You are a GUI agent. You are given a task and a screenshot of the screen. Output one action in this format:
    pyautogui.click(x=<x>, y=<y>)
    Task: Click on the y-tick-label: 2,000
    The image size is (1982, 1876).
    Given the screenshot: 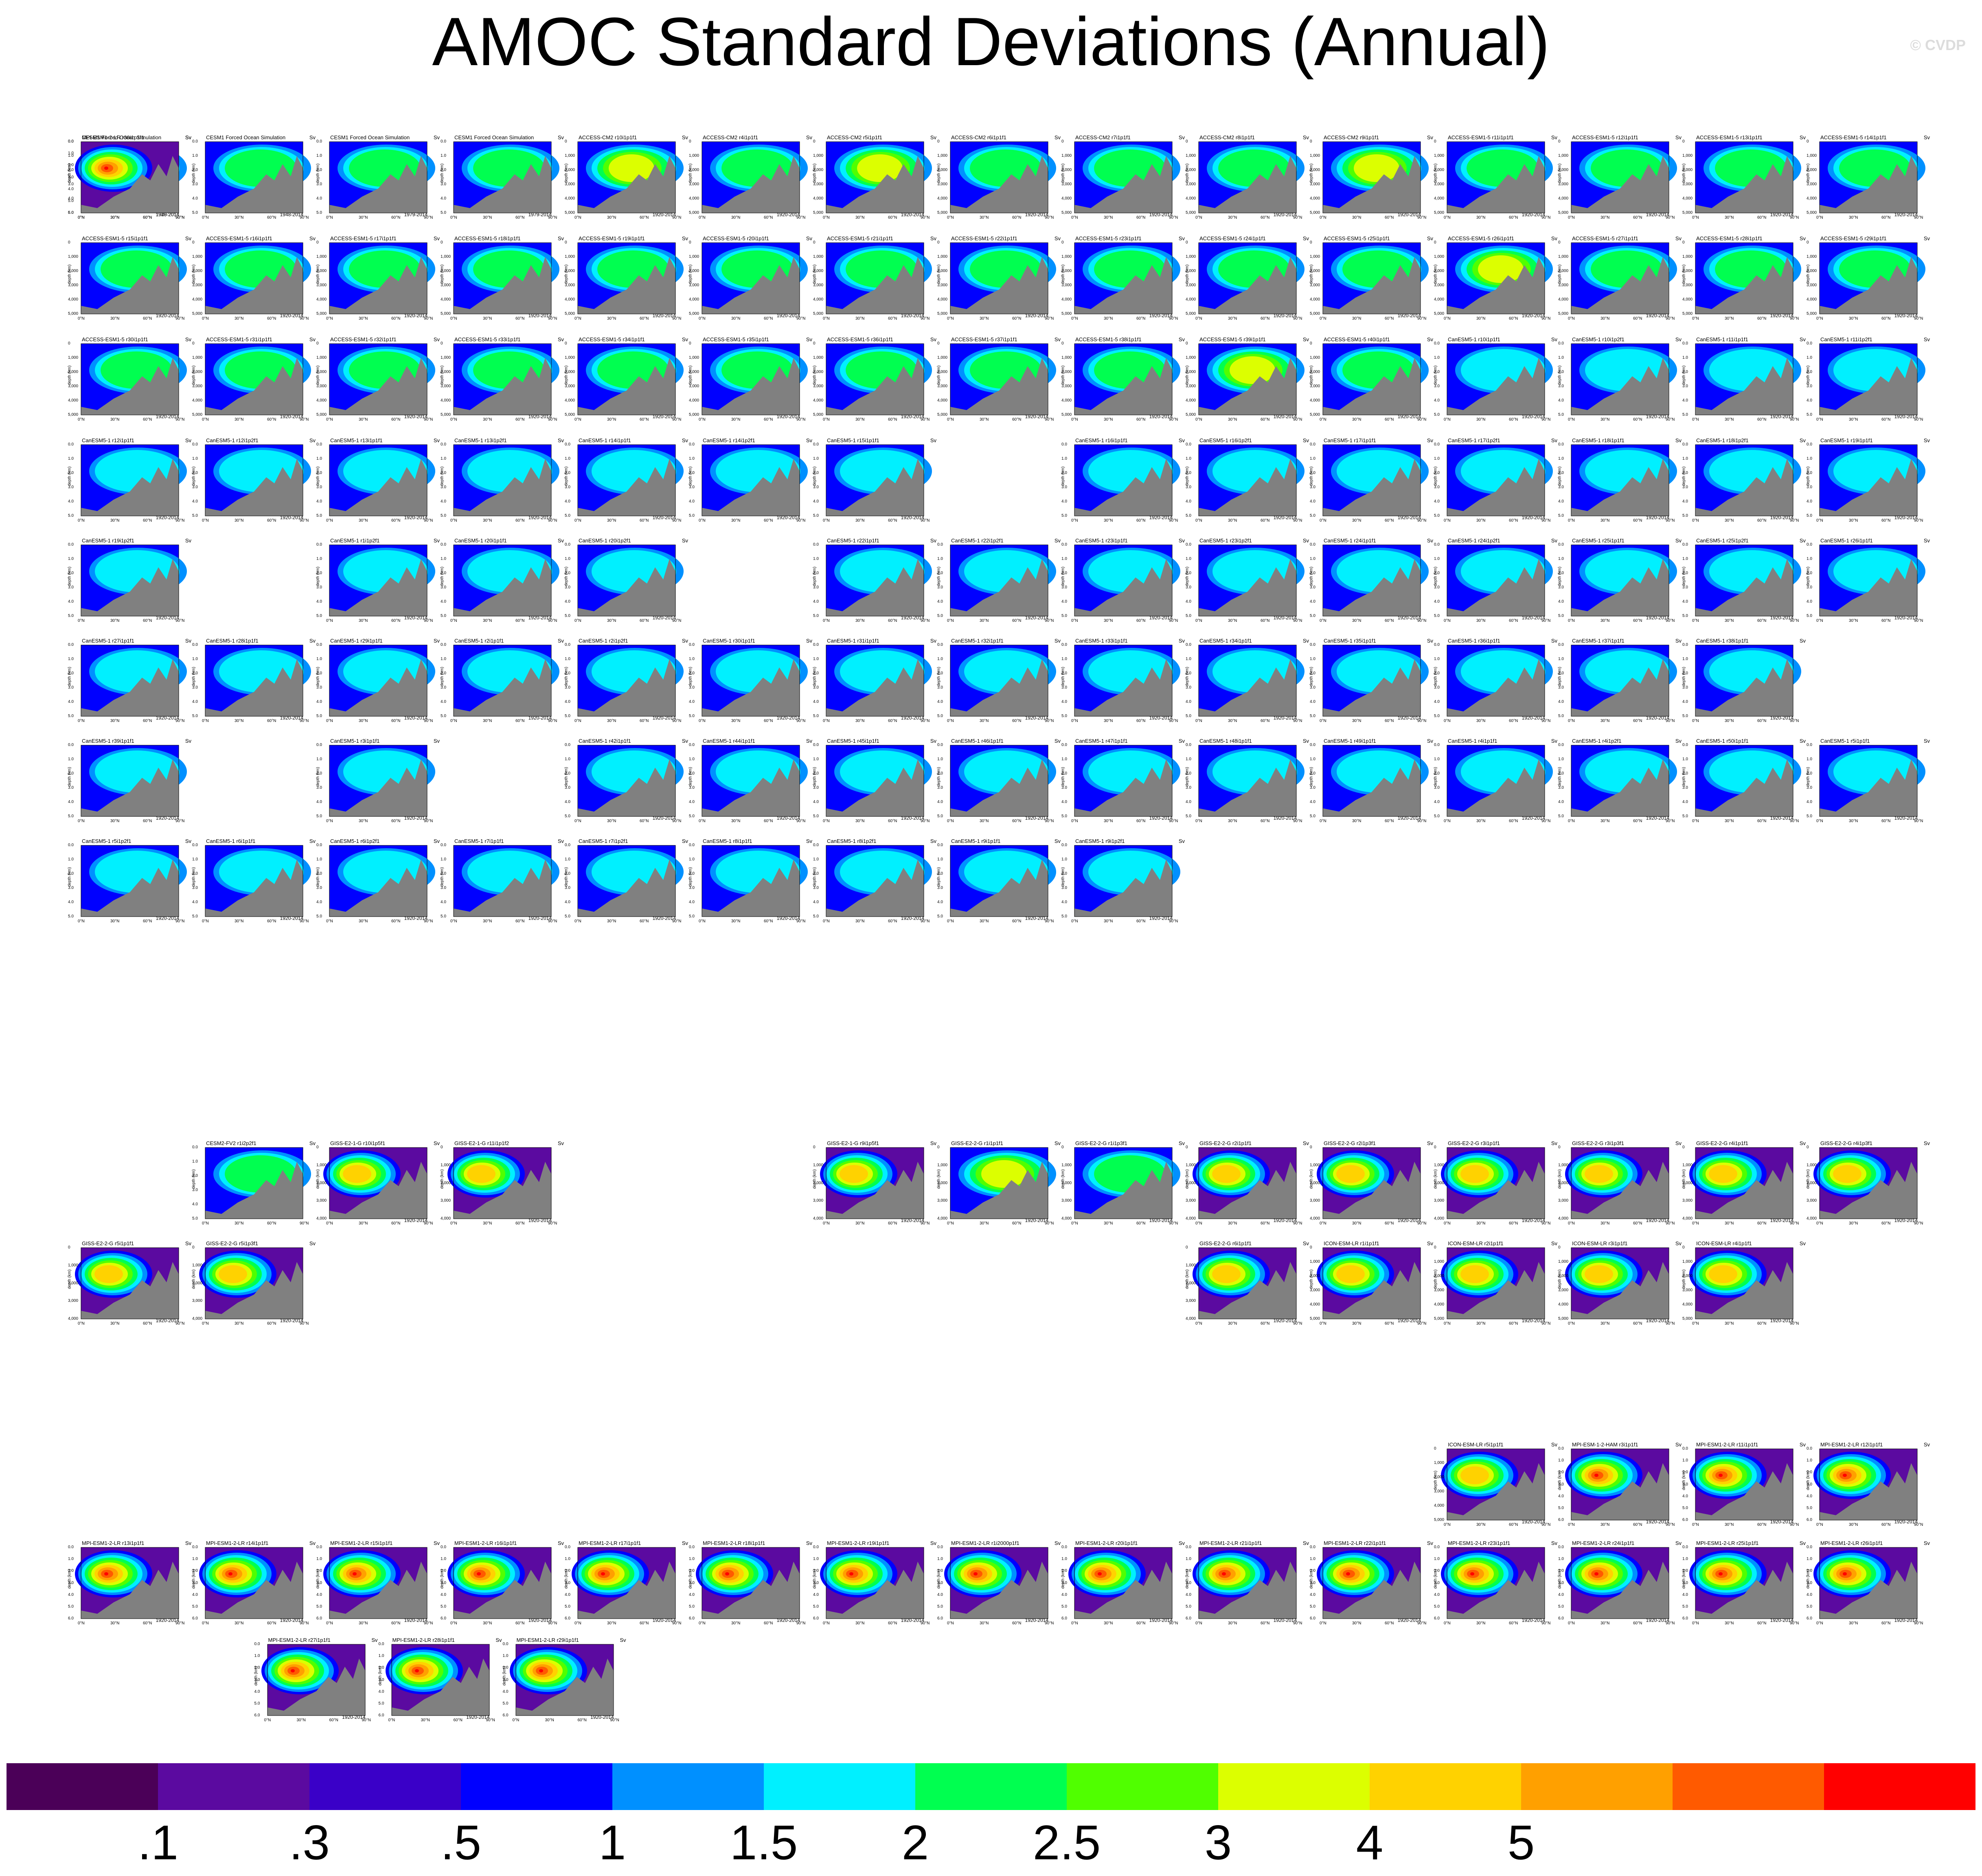 What is the action you would take?
    pyautogui.click(x=73, y=372)
    